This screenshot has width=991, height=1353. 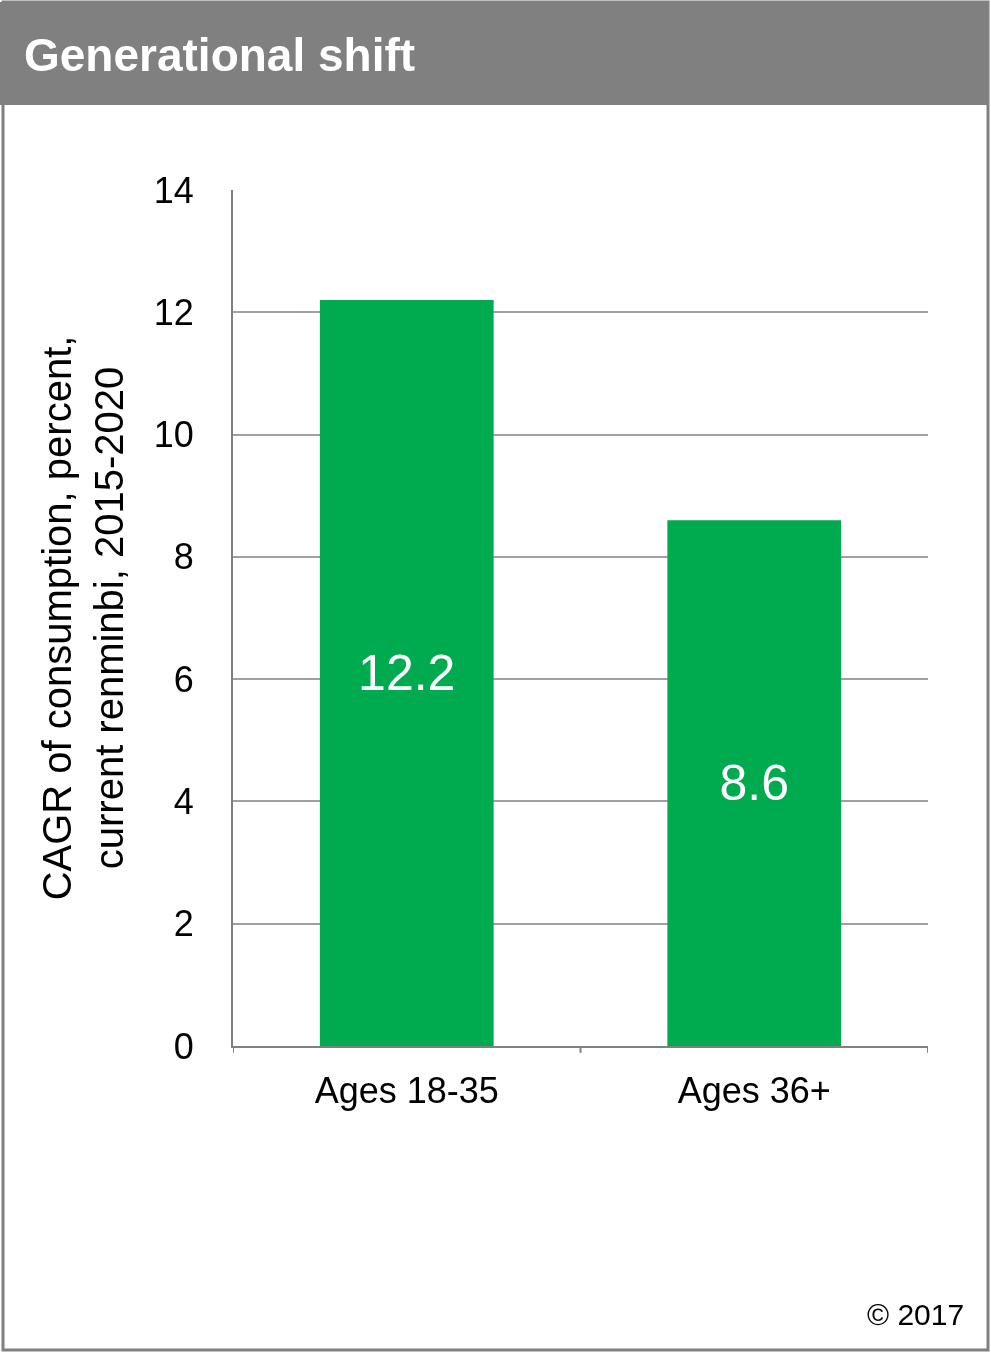 What do you see at coordinates (754, 783) in the screenshot?
I see `data-label: 8.6` at bounding box center [754, 783].